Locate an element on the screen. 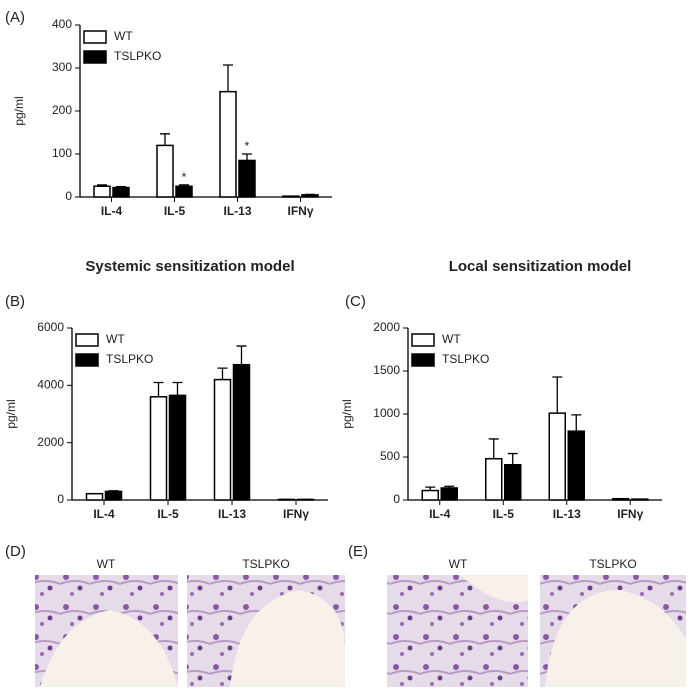 Image resolution: width=693 pixels, height=695 pixels. panel-label: (B) is located at coordinates (15, 301).